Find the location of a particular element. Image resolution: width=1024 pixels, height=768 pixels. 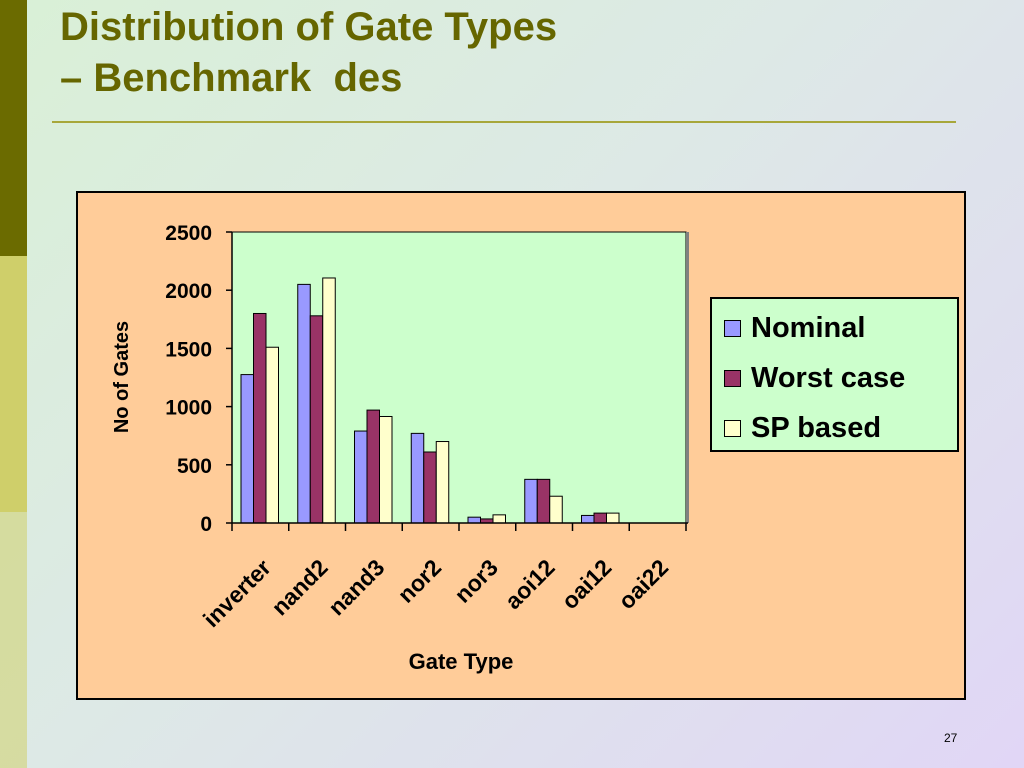

slide-title-line1: Distribution of Gate Types is located at coordinates (309, 27).